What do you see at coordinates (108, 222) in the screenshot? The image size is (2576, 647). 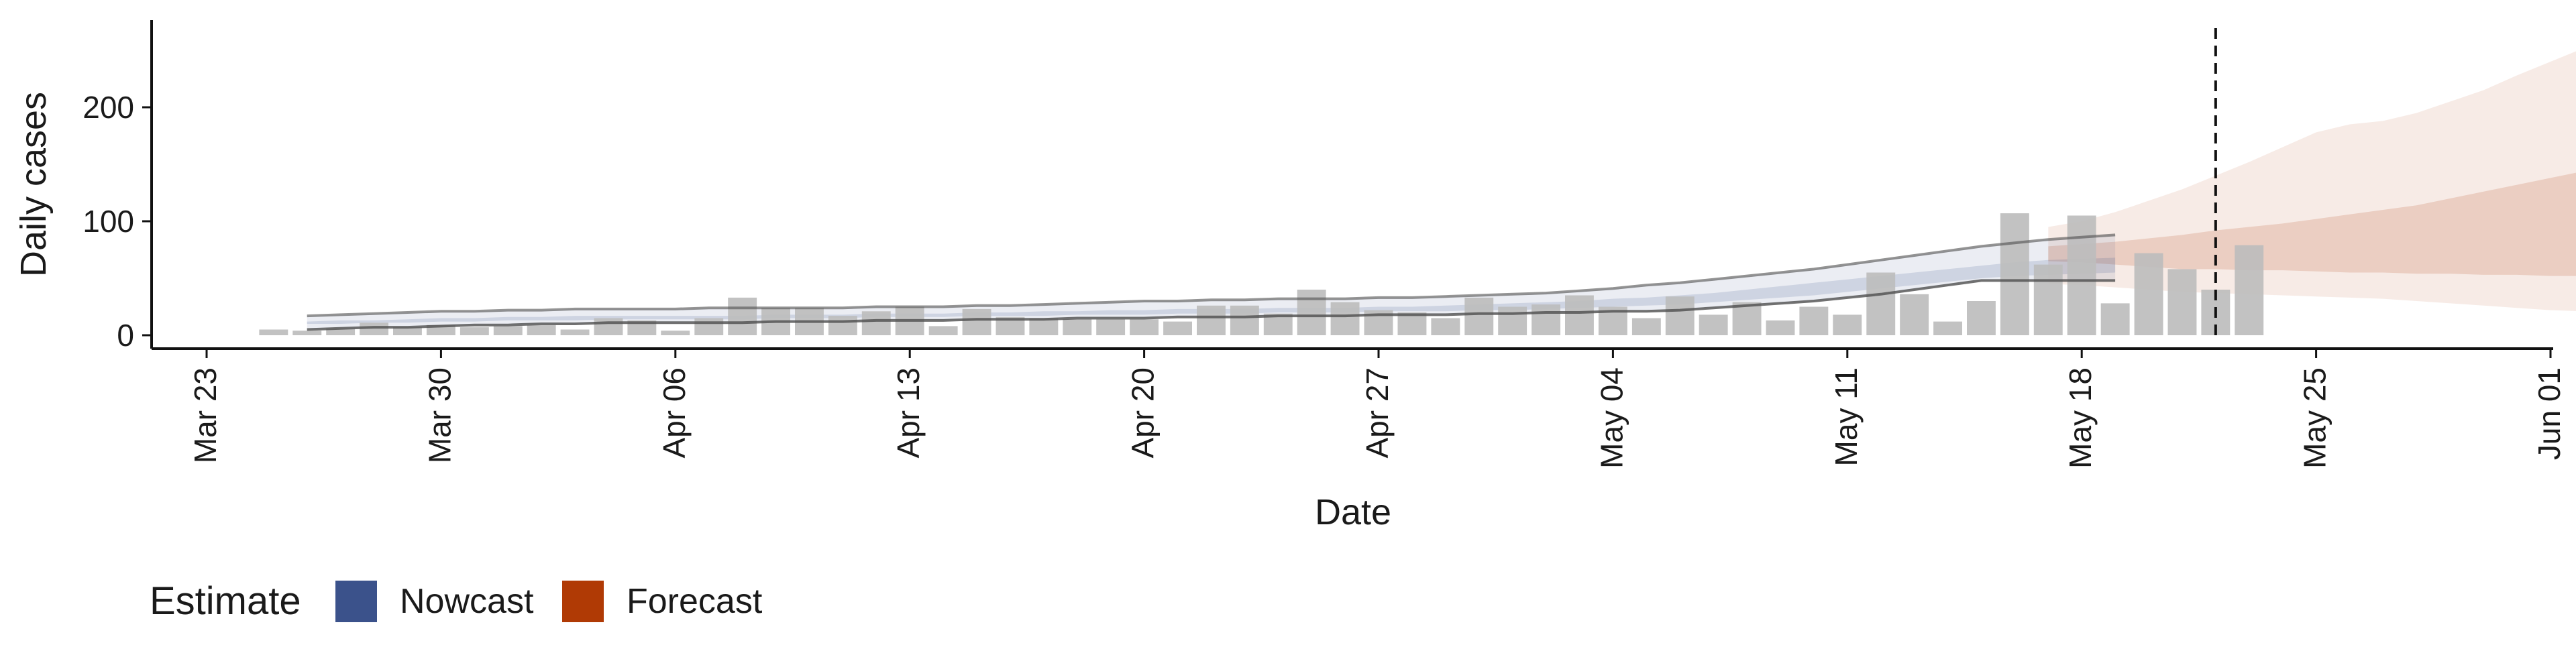 I see `y-tick-label: 100` at bounding box center [108, 222].